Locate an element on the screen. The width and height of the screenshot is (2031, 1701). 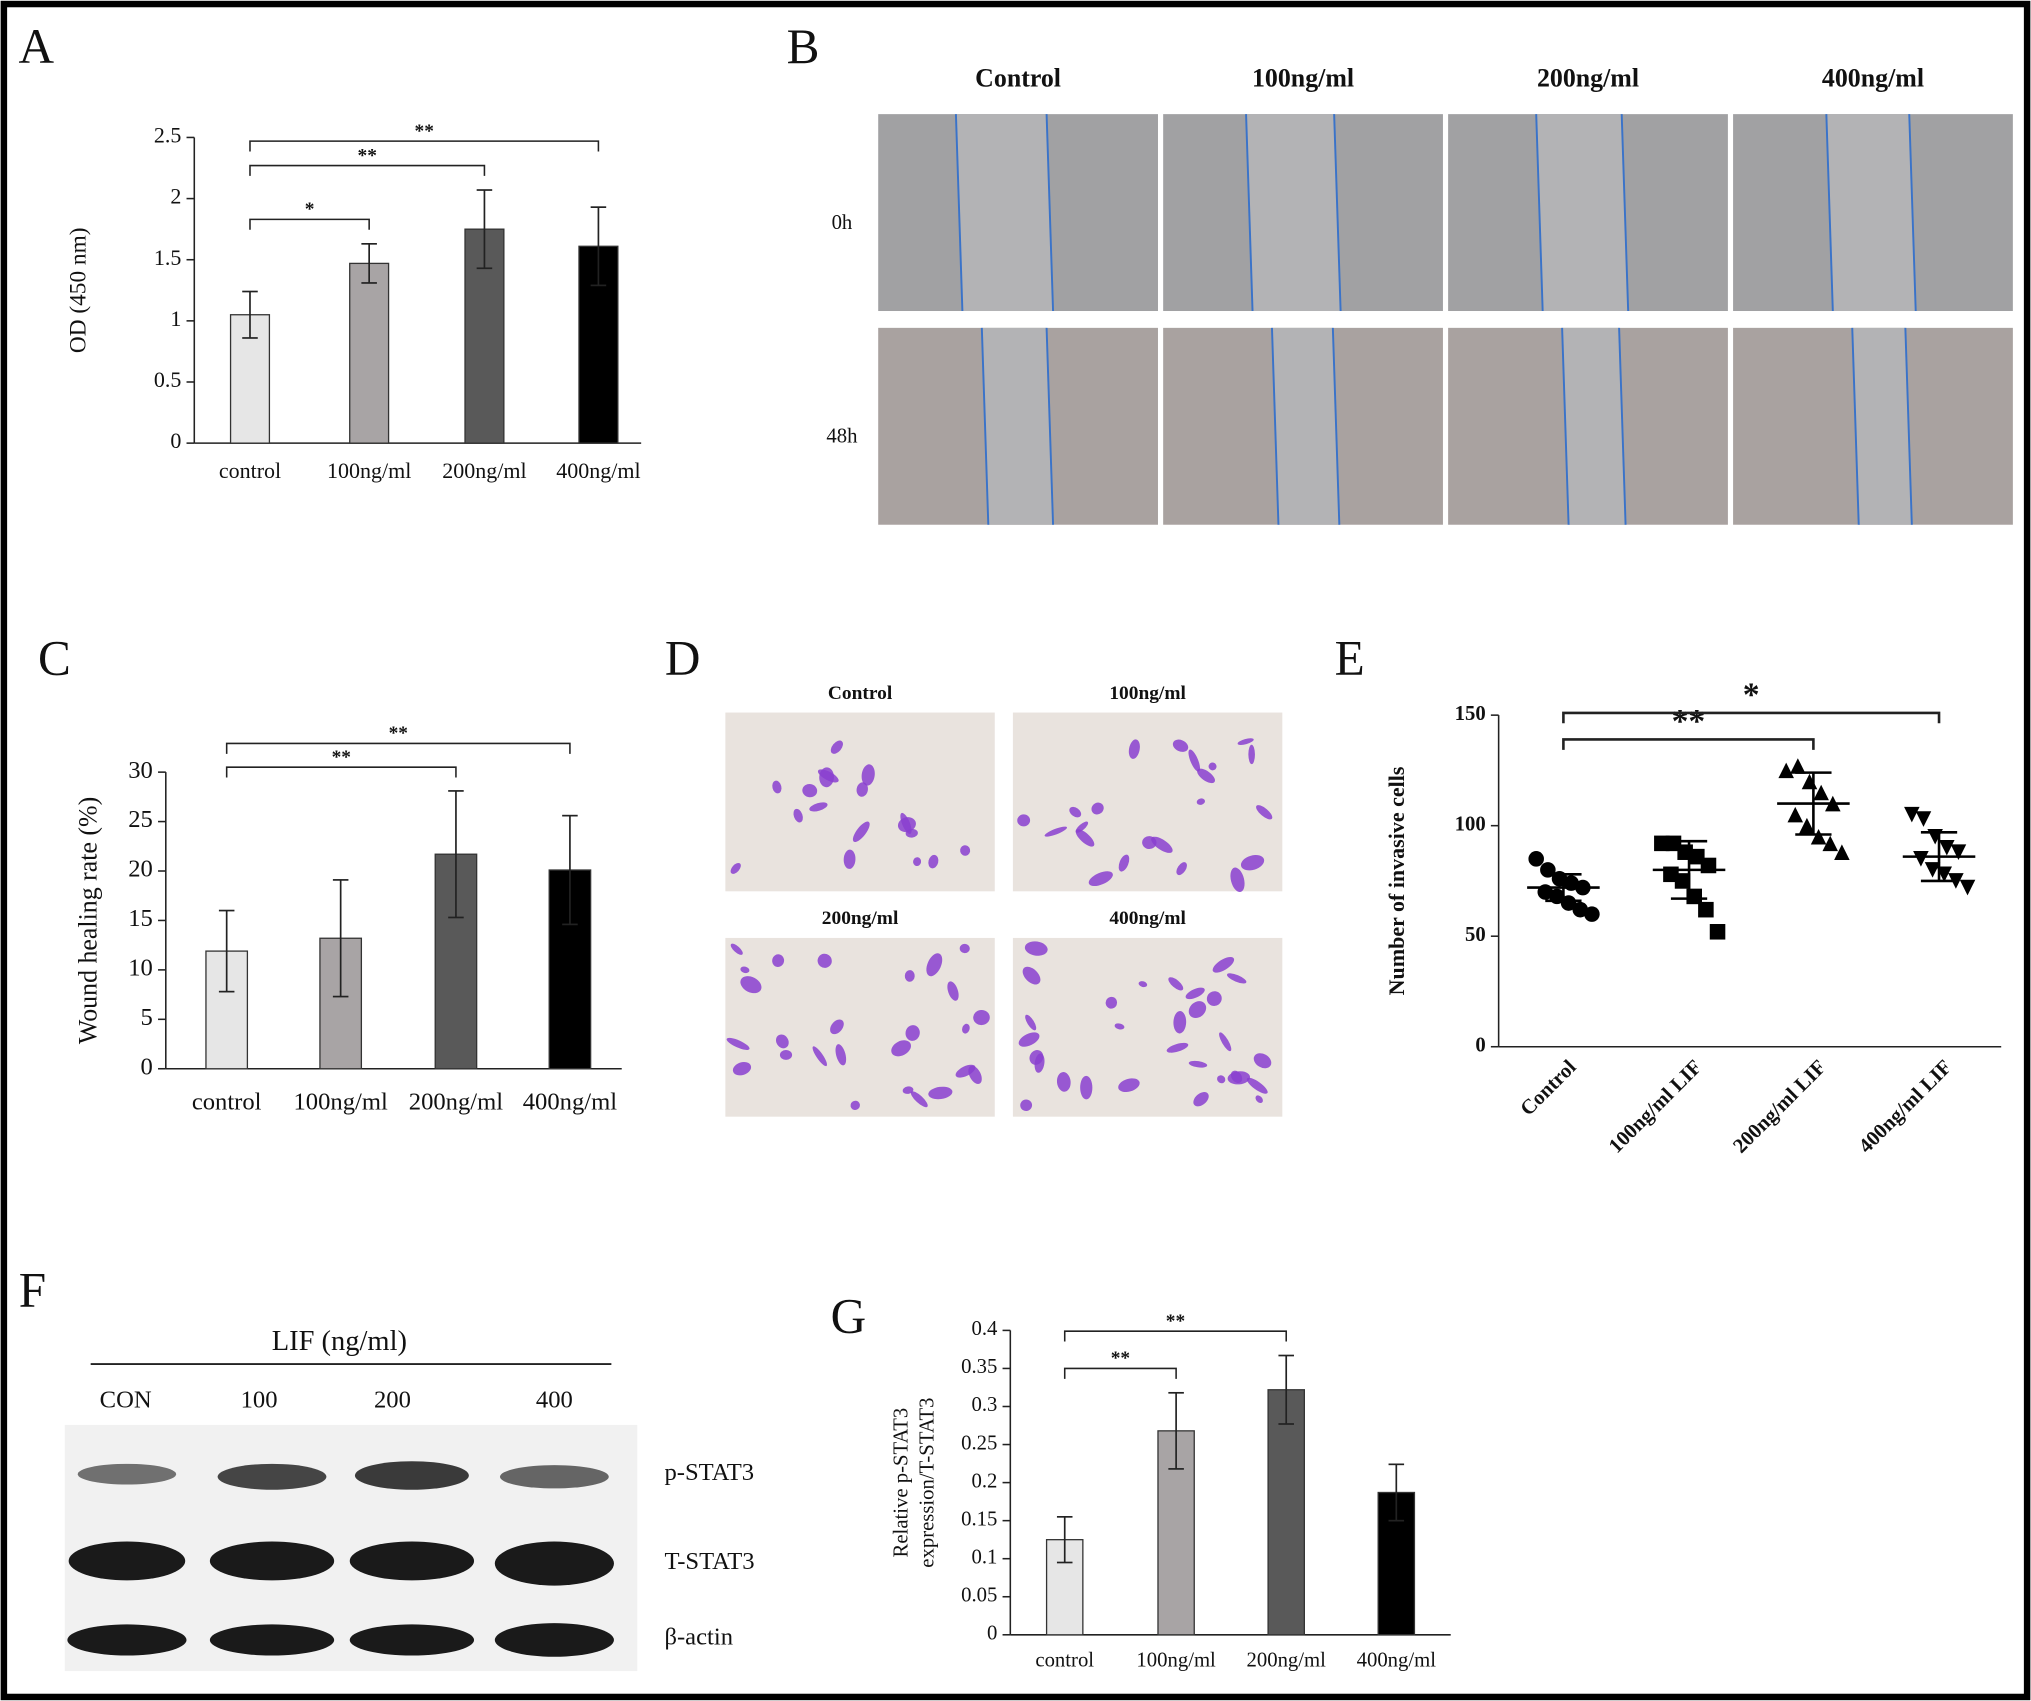
column-label: 100ng/ml is located at coordinates (1303, 77).